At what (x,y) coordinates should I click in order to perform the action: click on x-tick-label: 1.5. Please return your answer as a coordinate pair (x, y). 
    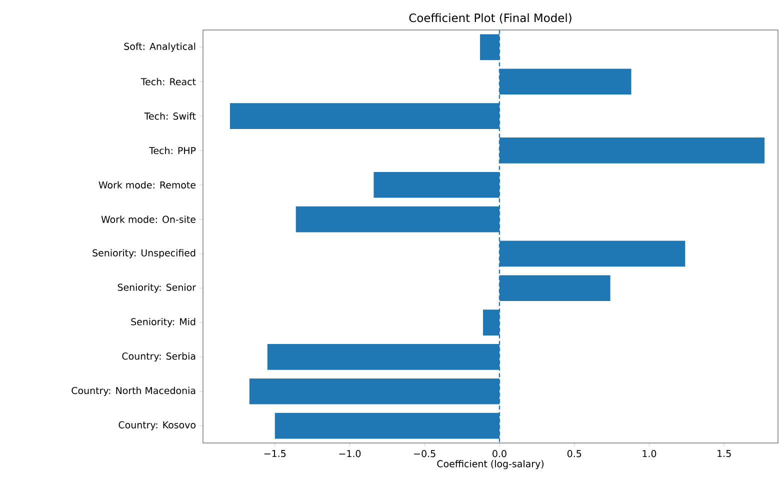
    Looking at the image, I should click on (724, 454).